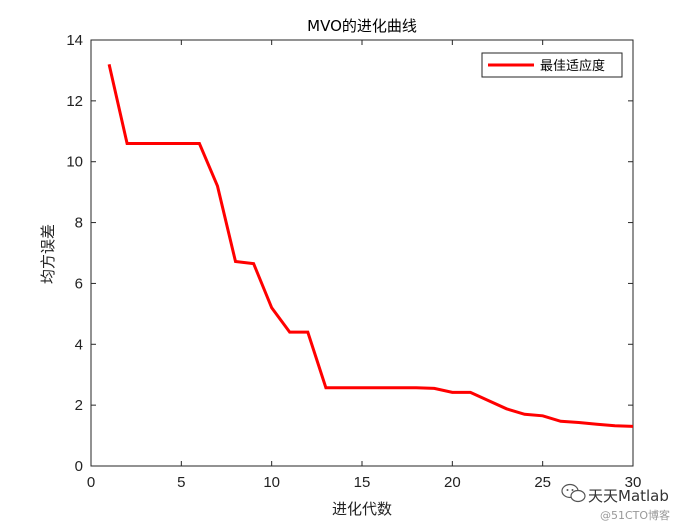 This screenshot has width=700, height=525. Describe the element at coordinates (633, 482) in the screenshot. I see `x-tick-label: 30` at that location.